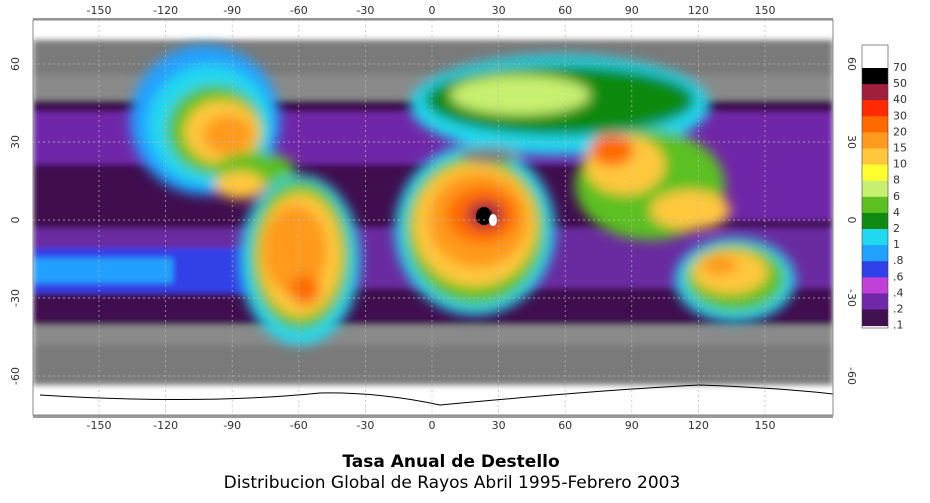  What do you see at coordinates (765, 425) in the screenshot?
I see `lon-label-bottom: 150` at bounding box center [765, 425].